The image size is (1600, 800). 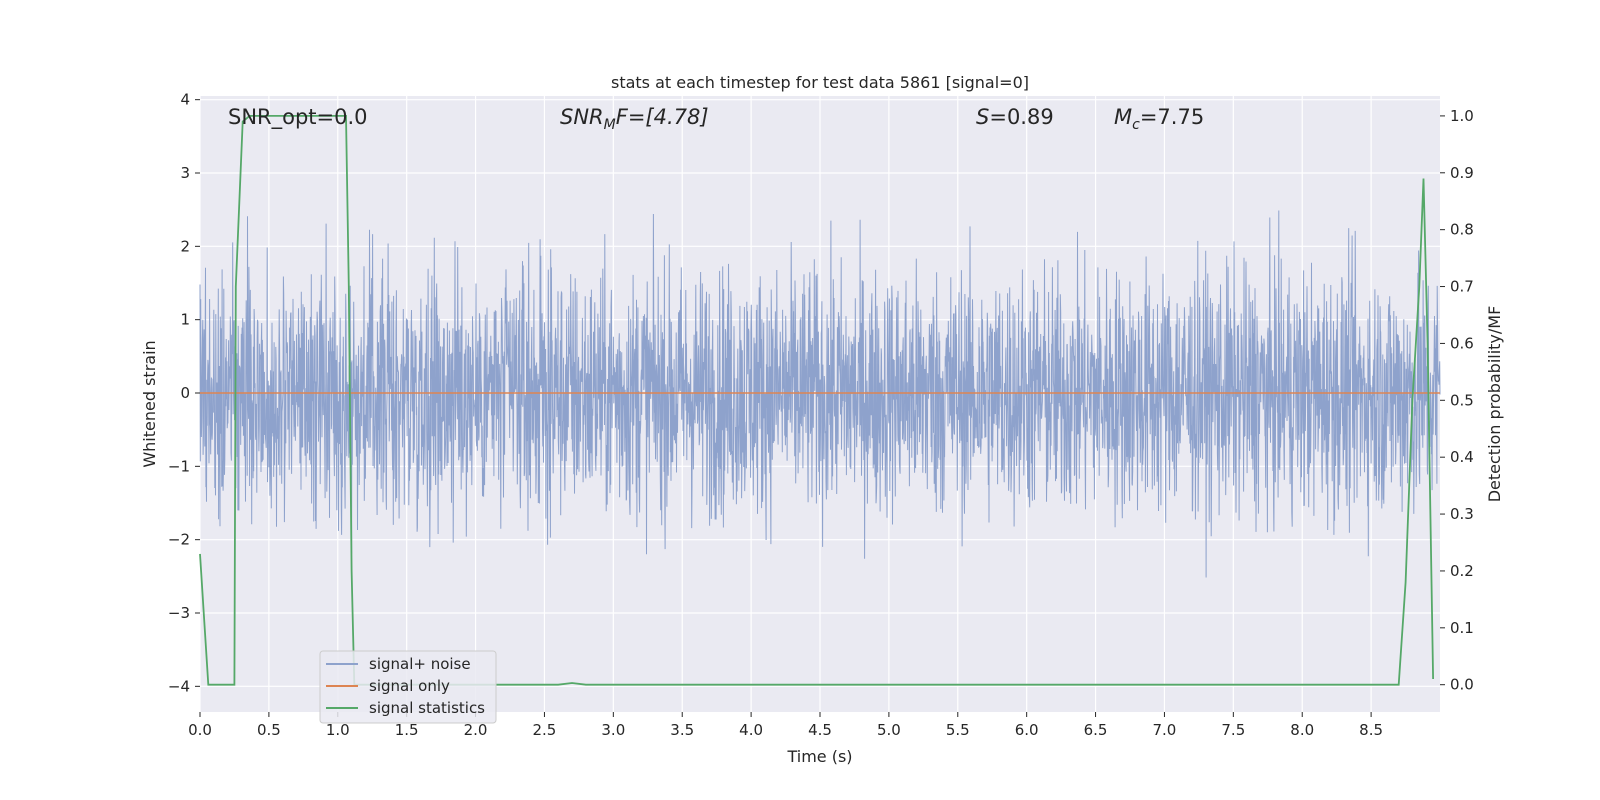 I want to click on x-tick-label: 5.5, so click(x=958, y=730).